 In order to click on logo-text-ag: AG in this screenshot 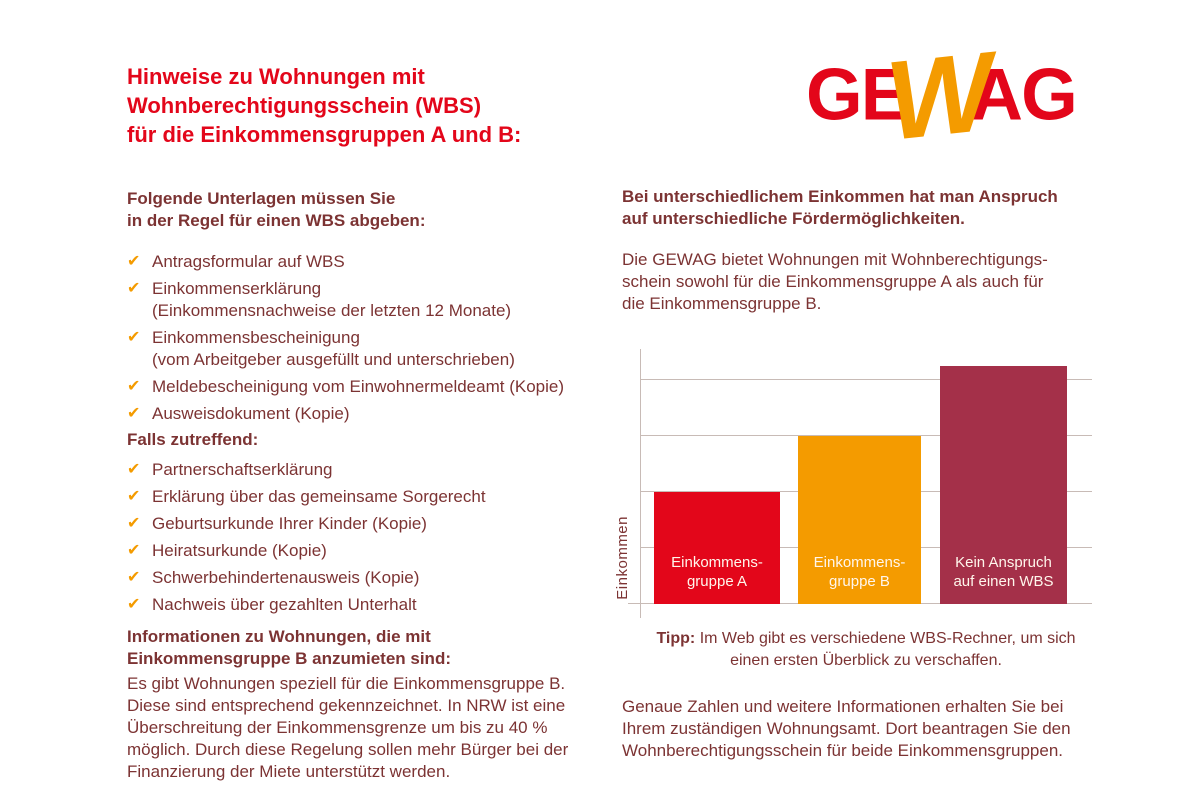, I will do `click(1023, 94)`.